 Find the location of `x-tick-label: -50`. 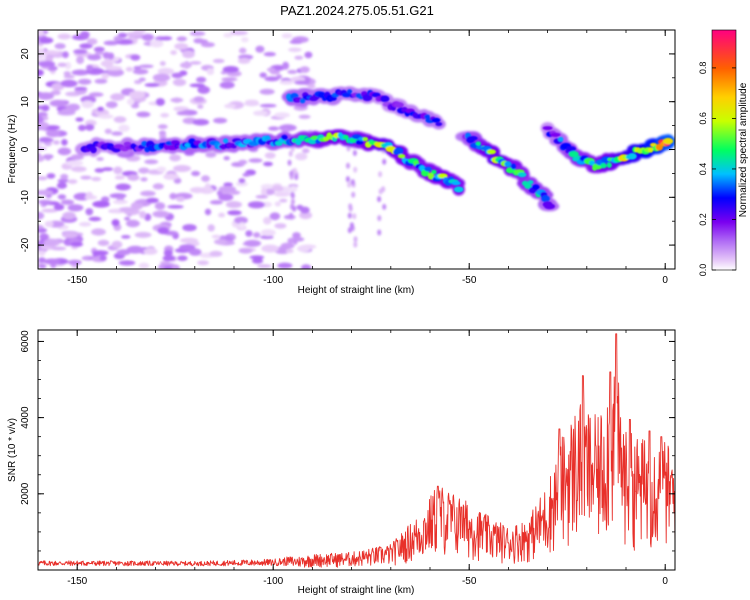

x-tick-label: -50 is located at coordinates (469, 581).